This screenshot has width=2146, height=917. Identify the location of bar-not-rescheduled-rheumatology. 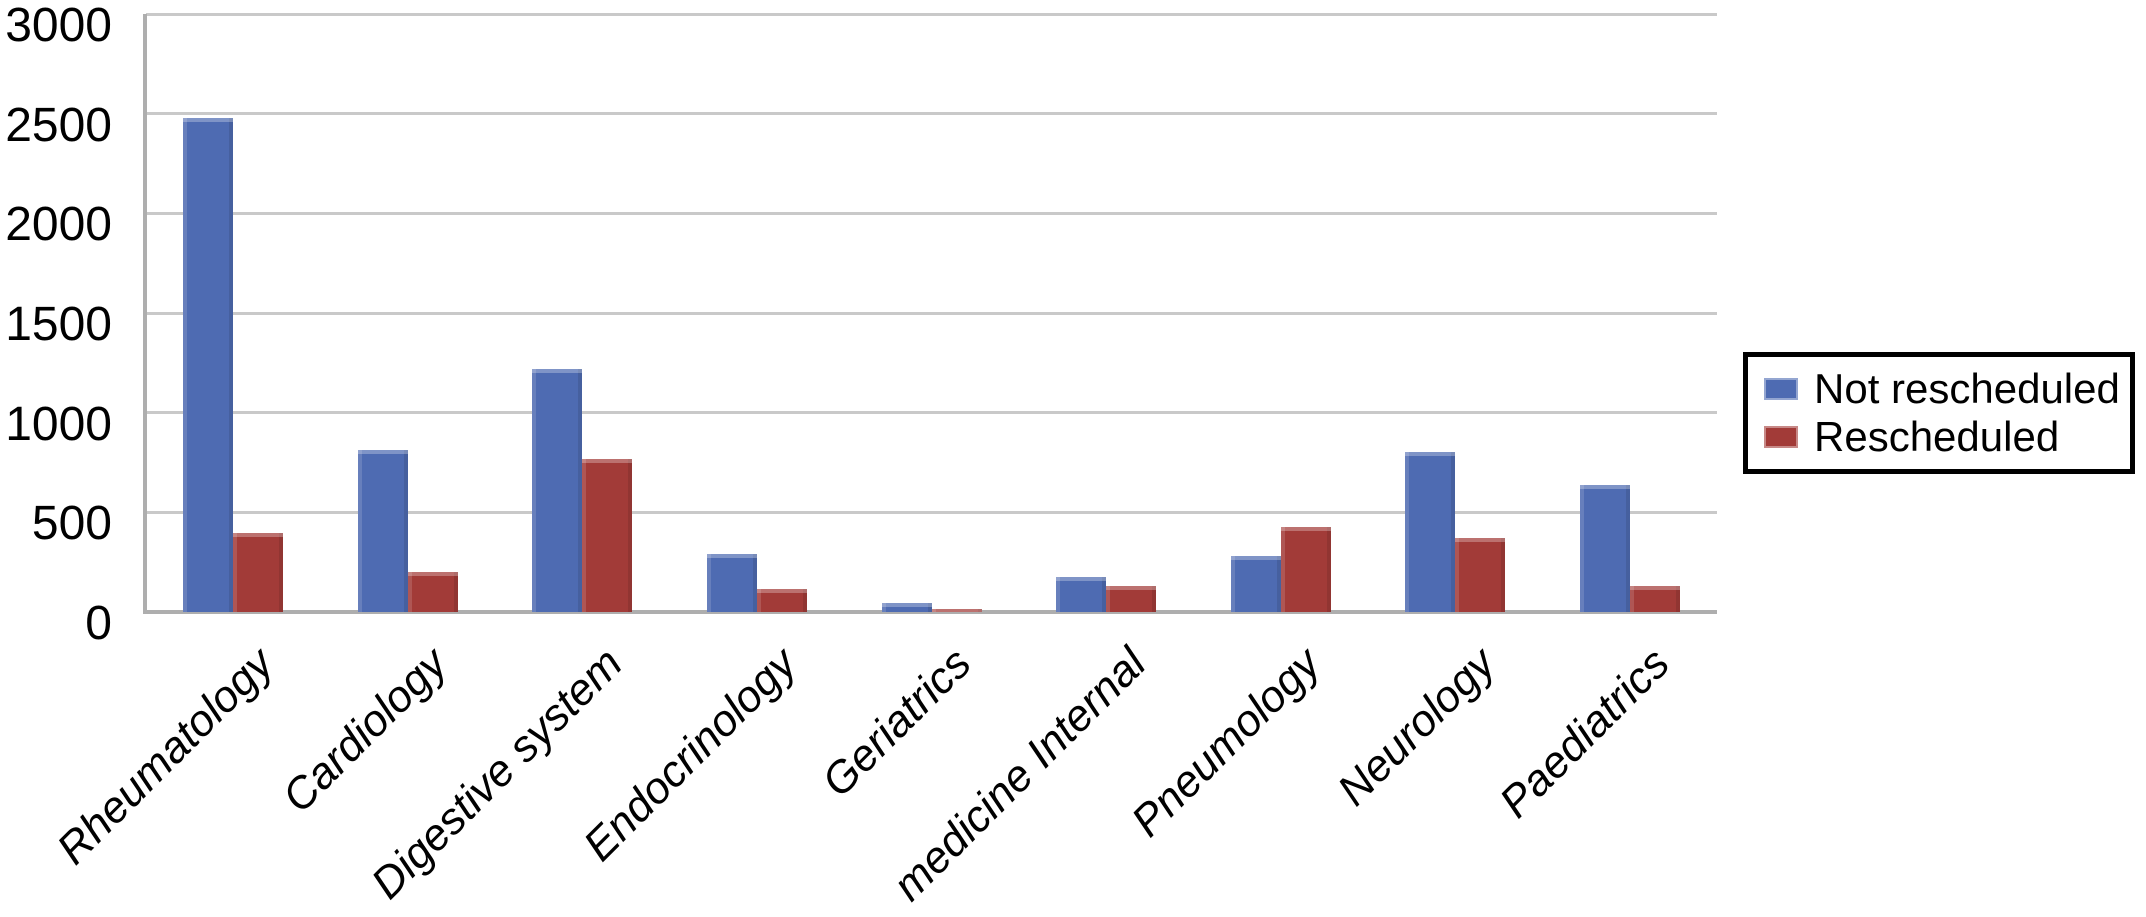
(208, 364).